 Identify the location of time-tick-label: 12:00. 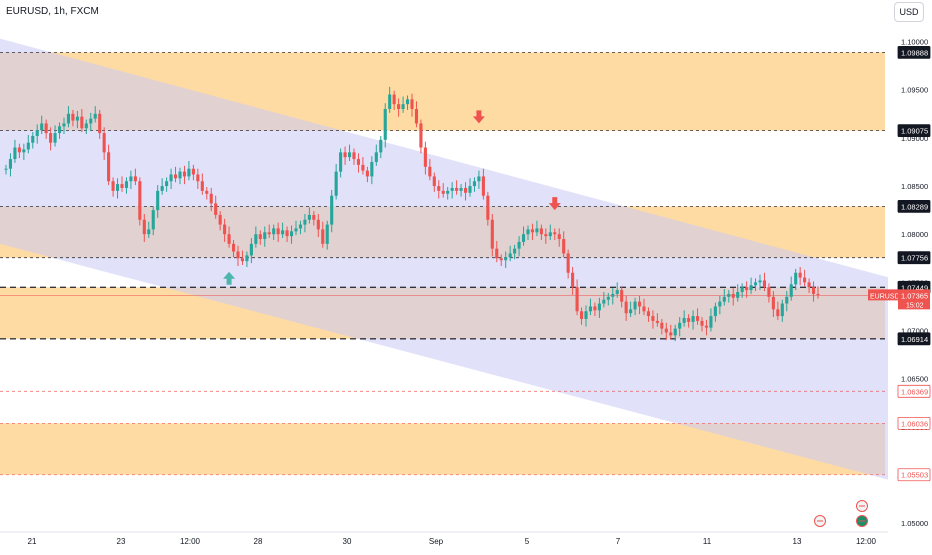
(866, 541).